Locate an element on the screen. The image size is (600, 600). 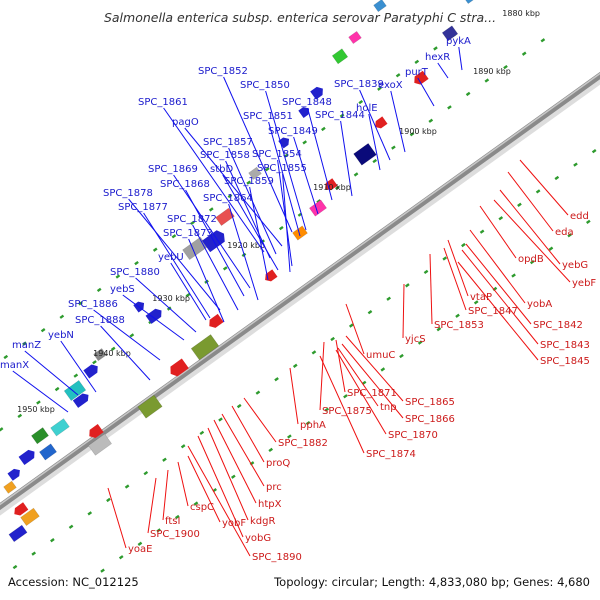
gene-label-spc-1877: SPC_1877 is located at coordinates (164, 260).